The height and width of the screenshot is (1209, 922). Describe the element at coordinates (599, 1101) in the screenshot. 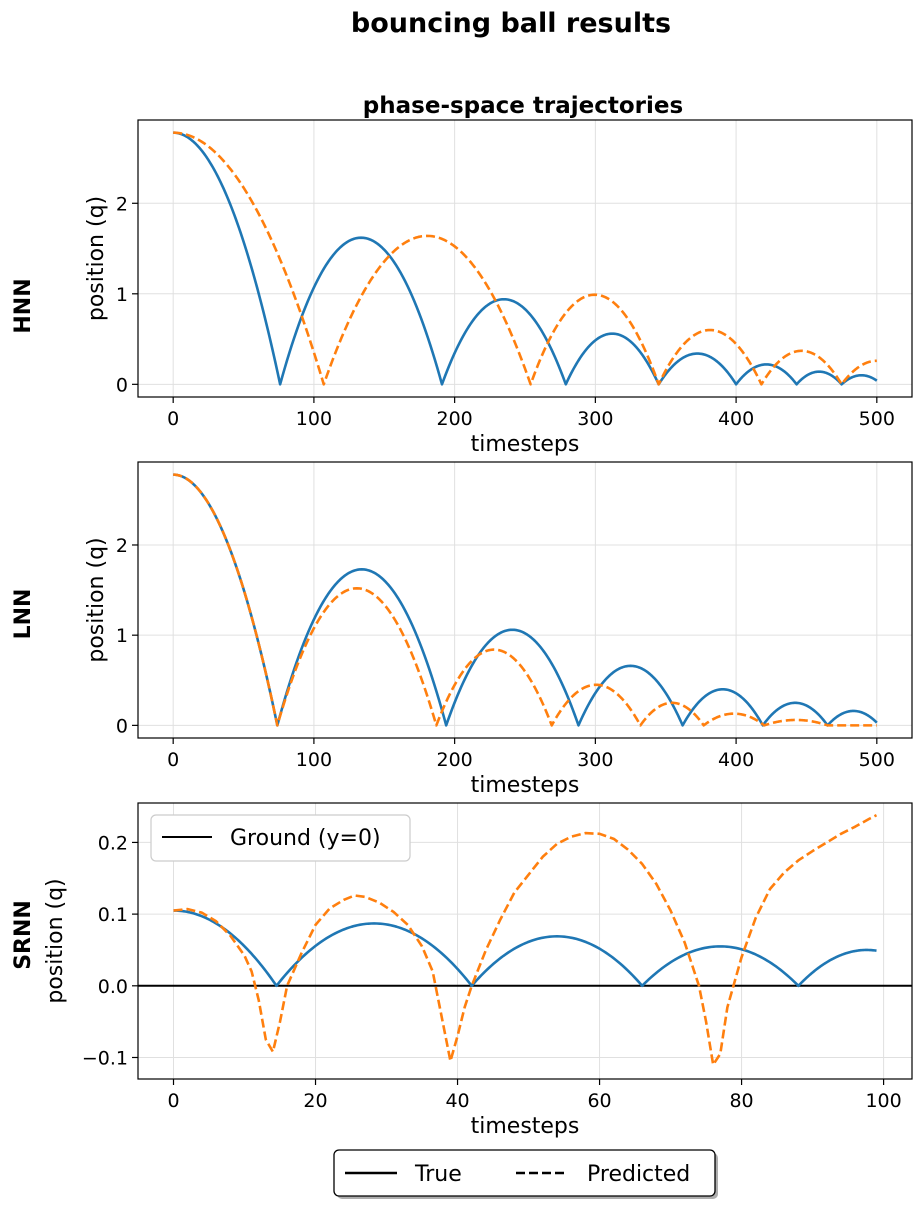

I see `x-tick-label: 60` at that location.